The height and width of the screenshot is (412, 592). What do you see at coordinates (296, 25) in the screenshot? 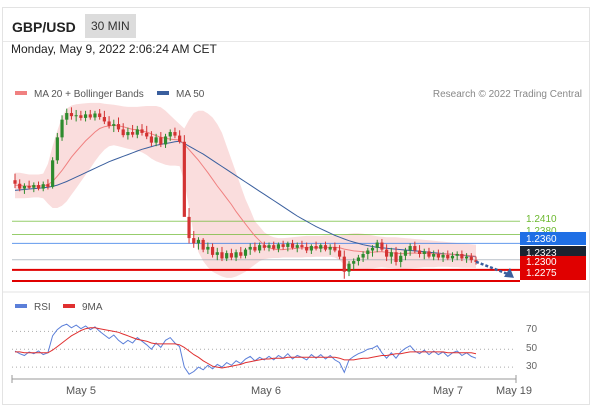
I see `chart-header: GBP/USD 30 MIN` at bounding box center [296, 25].